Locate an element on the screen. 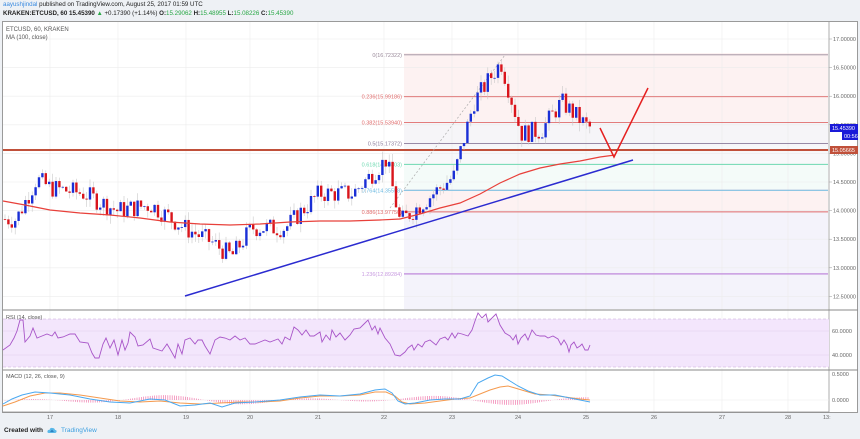 Image resolution: width=860 pixels, height=439 pixels. close-label: C: is located at coordinates (264, 13).